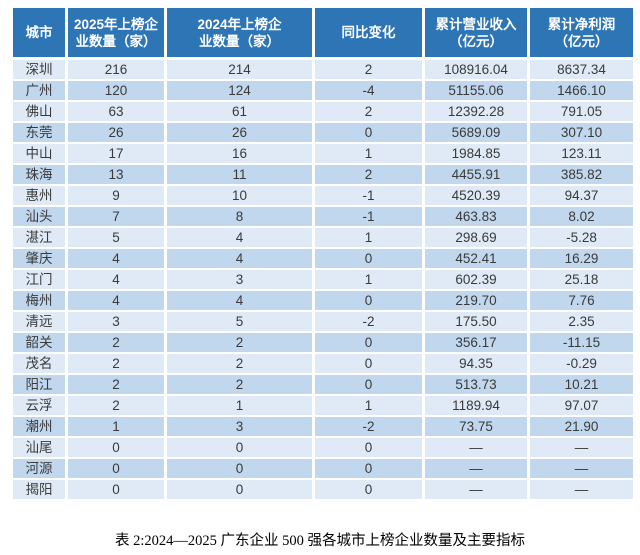  I want to click on table-caption: 表 2:2024—2025 广东企业 500 强各城市上榜企业数量及主要指标, so click(320, 541).